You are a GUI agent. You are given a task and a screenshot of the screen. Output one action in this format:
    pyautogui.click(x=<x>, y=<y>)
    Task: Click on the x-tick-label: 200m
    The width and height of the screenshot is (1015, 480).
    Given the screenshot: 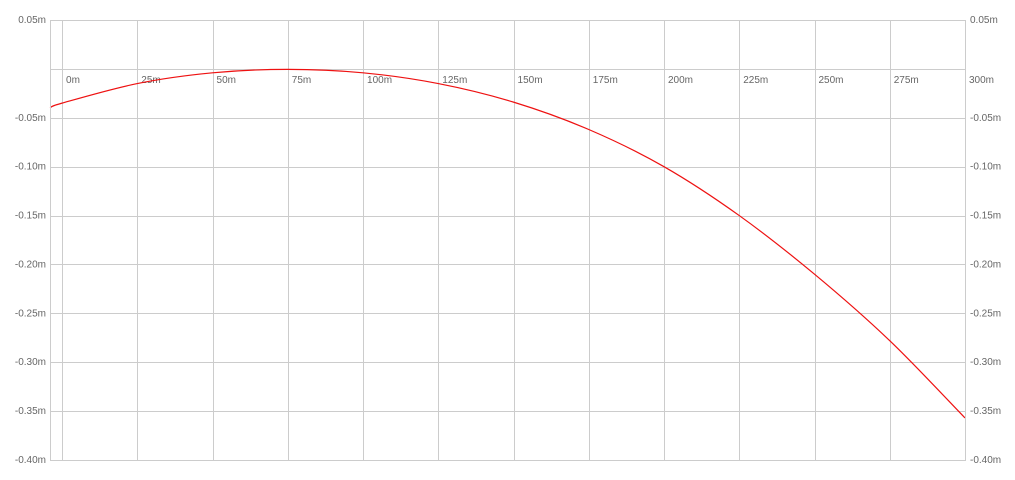 What is the action you would take?
    pyautogui.click(x=680, y=80)
    